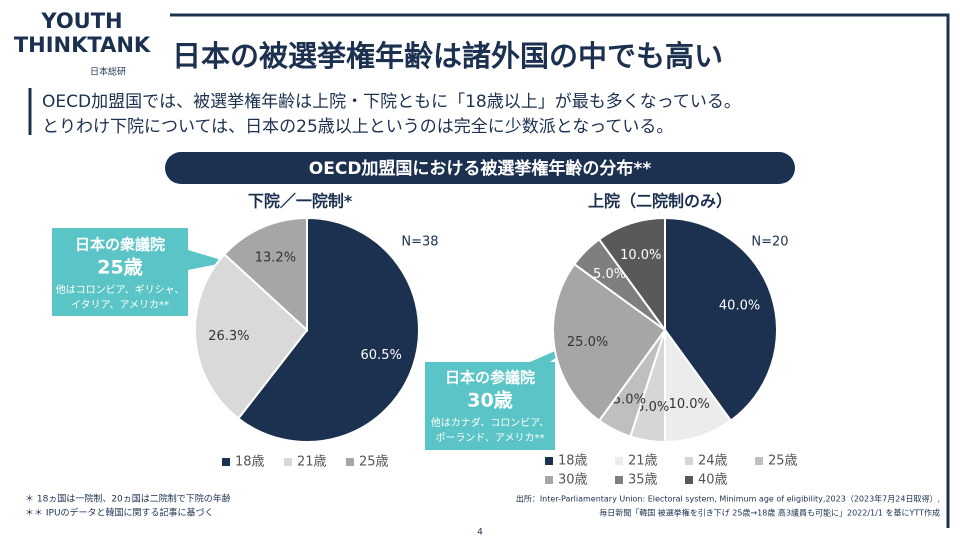 This screenshot has height=540, width=960. I want to click on callout-note: イタリア、アメリカ**, so click(120, 305).